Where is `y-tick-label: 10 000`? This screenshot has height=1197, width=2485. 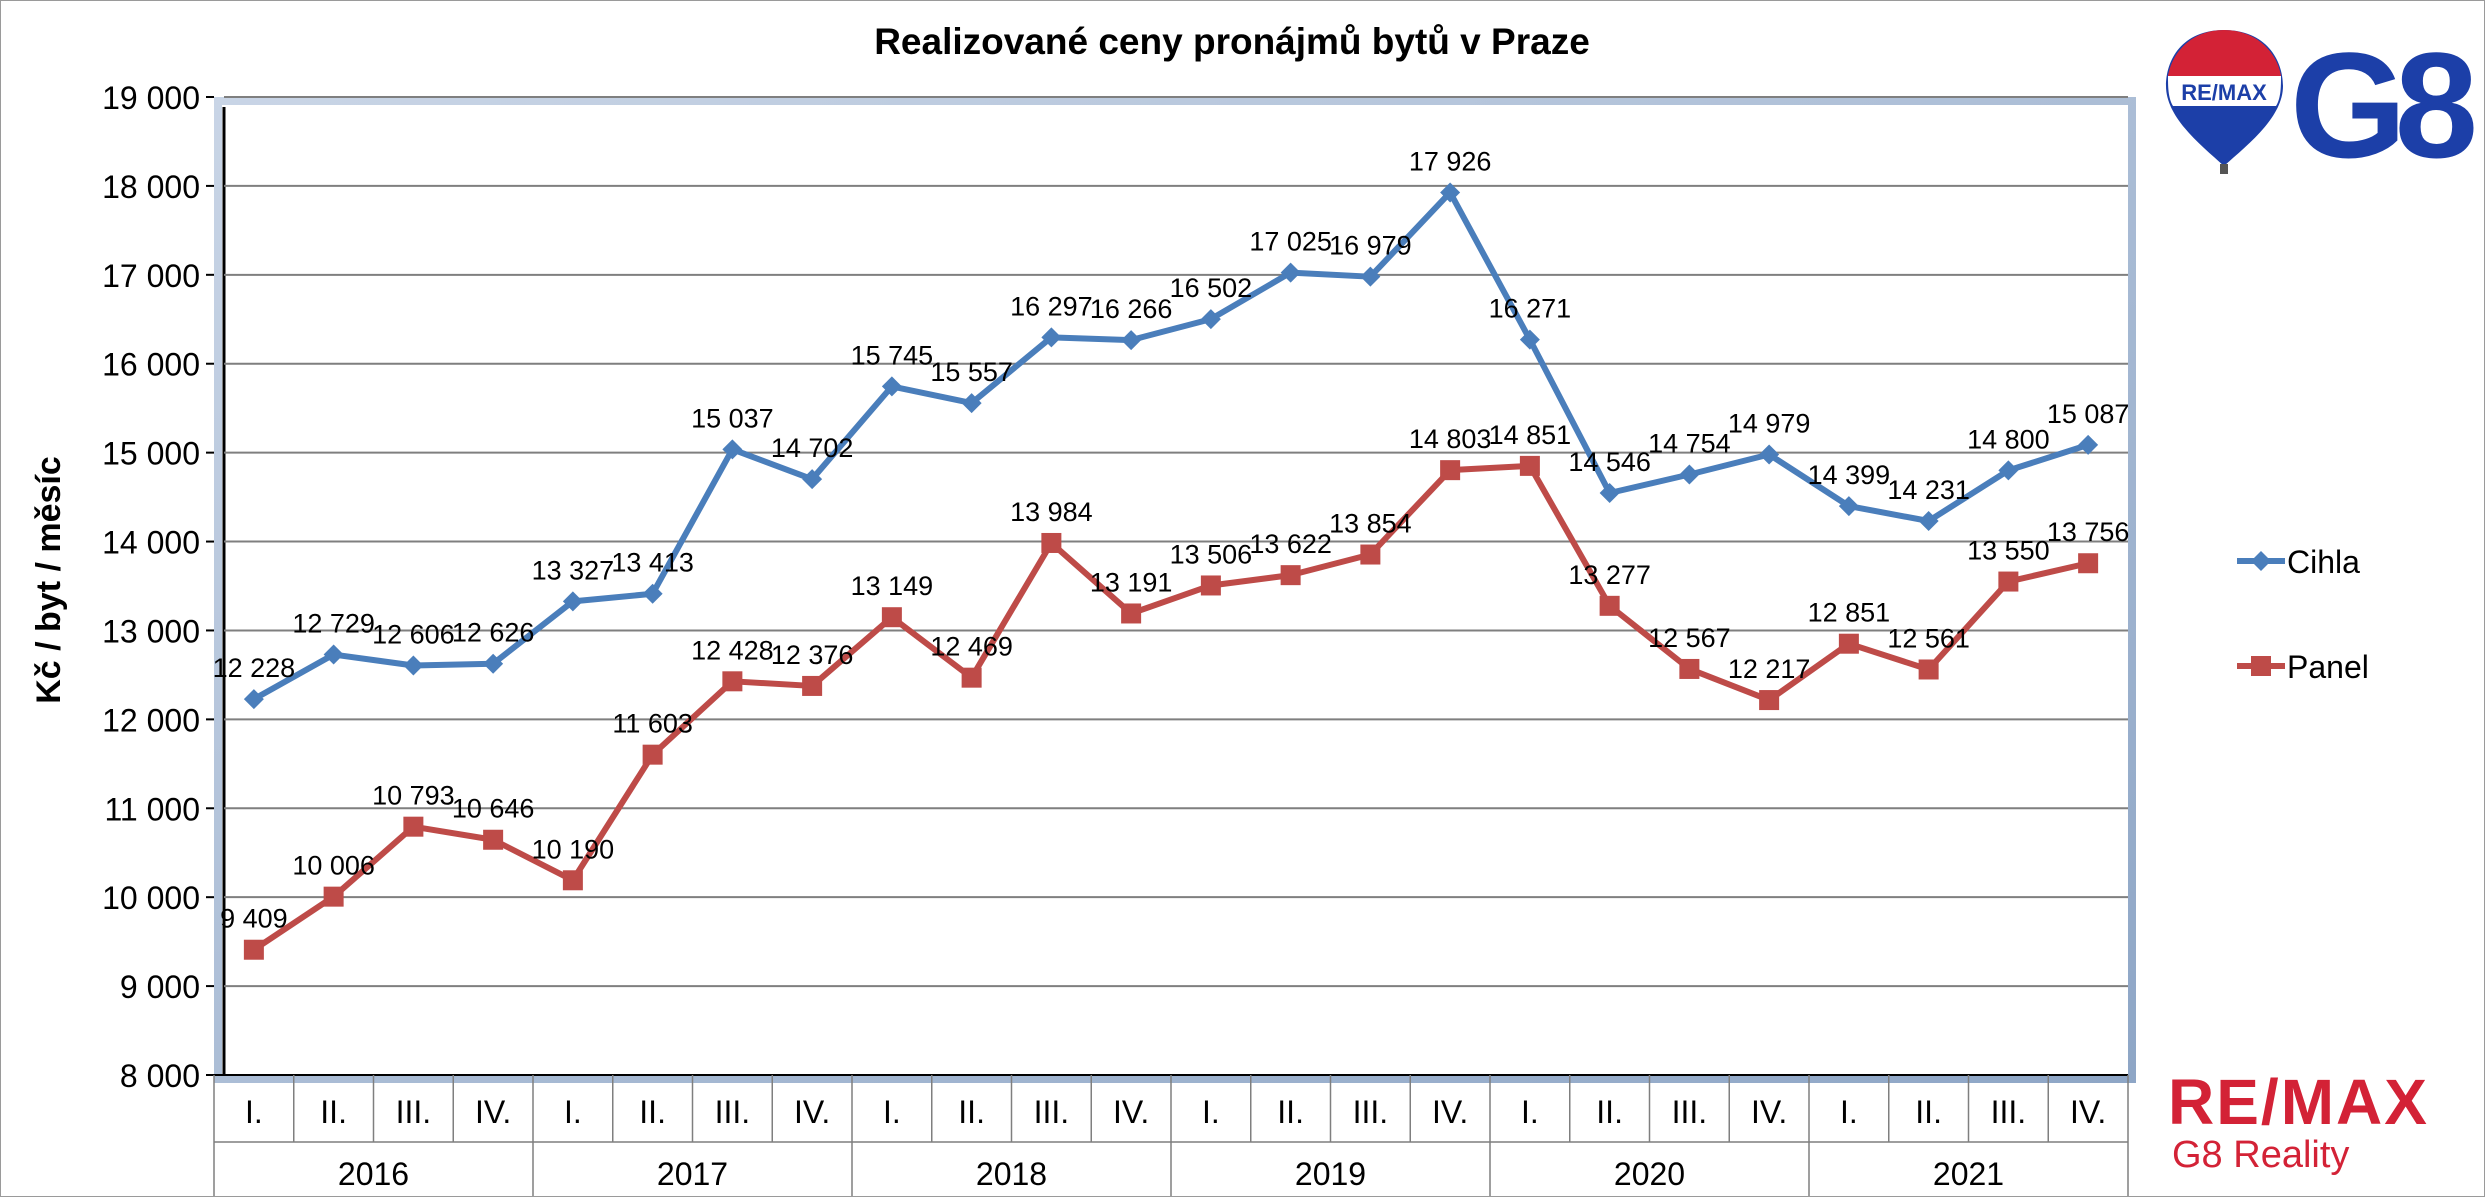
y-tick-label: 10 000 is located at coordinates (151, 898).